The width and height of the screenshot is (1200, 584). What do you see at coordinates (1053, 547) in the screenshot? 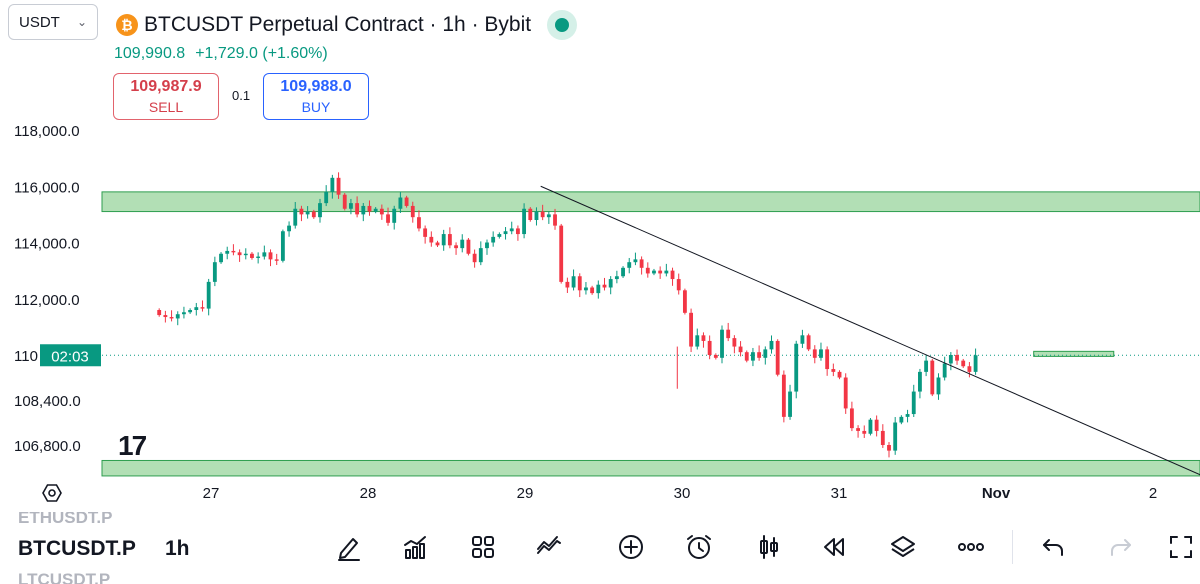
I see `undo-icon` at bounding box center [1053, 547].